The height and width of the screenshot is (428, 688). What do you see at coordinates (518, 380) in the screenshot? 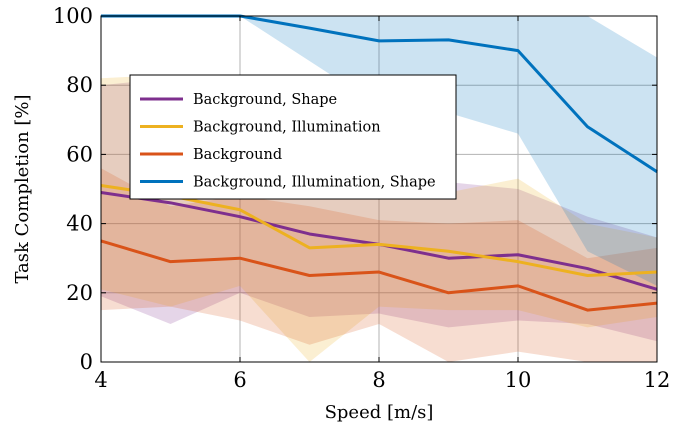
I see `x-tick-label: 10` at bounding box center [518, 380].